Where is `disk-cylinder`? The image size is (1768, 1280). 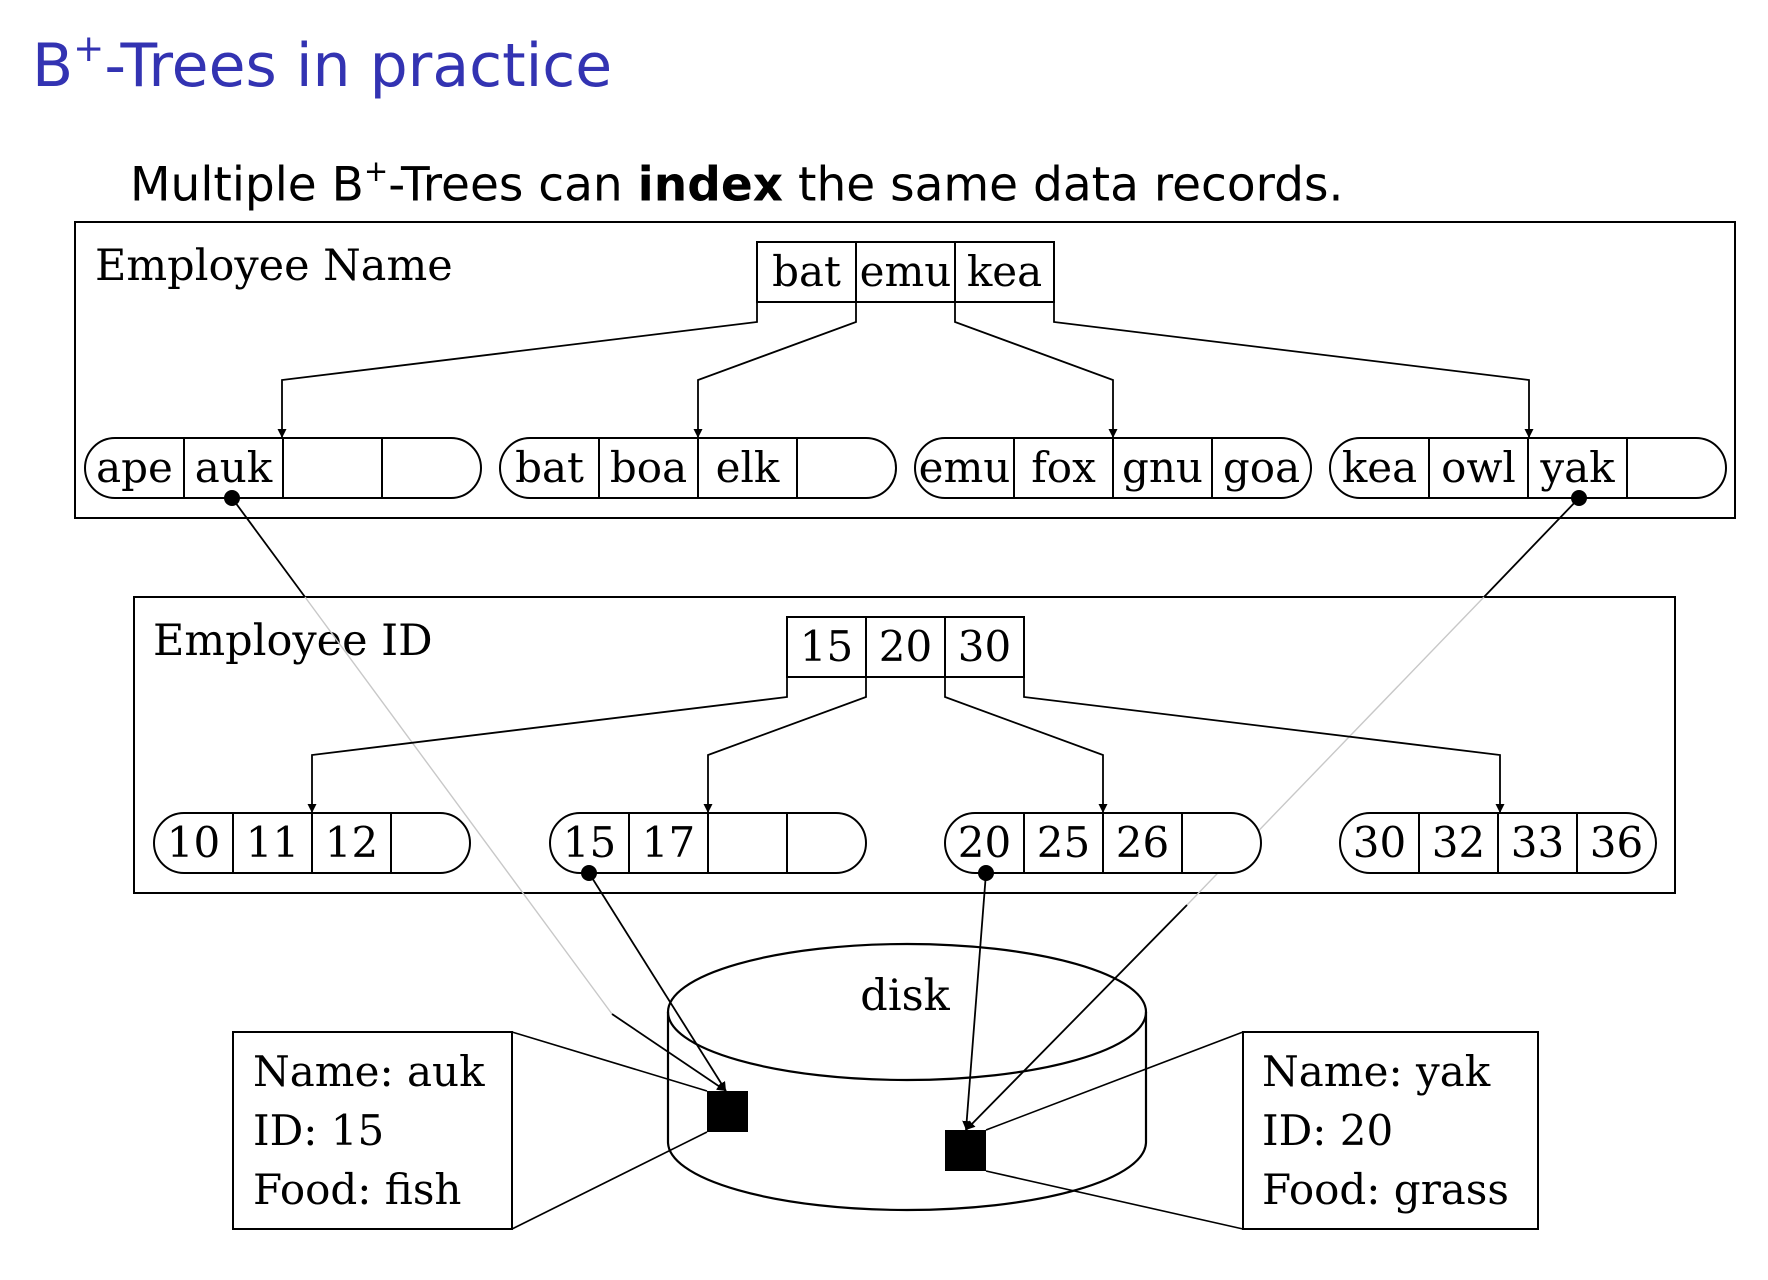
disk-cylinder is located at coordinates (907, 1077).